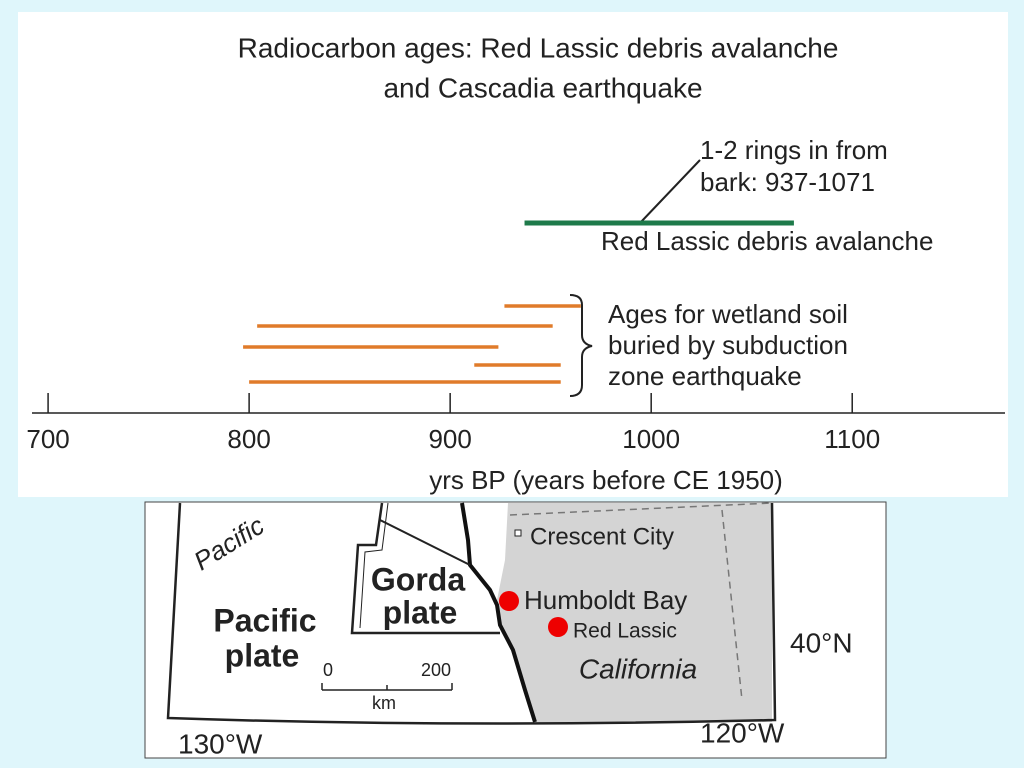 Image resolution: width=1024 pixels, height=768 pixels. I want to click on series-label: buried by subduction, so click(728, 345).